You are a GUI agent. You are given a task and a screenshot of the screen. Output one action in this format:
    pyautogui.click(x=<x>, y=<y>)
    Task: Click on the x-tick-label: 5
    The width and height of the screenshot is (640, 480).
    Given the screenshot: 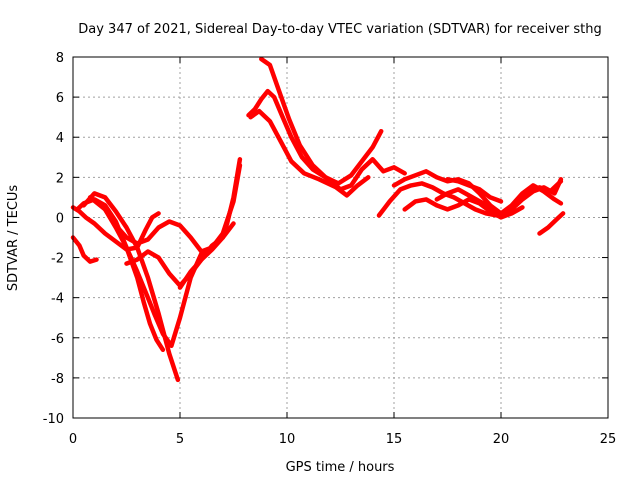 What is the action you would take?
    pyautogui.click(x=180, y=439)
    